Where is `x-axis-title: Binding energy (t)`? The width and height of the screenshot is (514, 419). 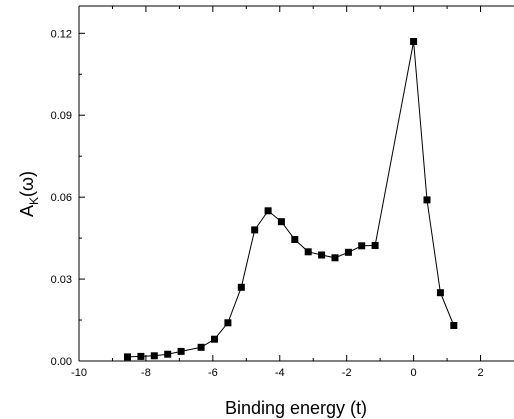
x-axis-title: Binding energy (t) is located at coordinates (296, 408).